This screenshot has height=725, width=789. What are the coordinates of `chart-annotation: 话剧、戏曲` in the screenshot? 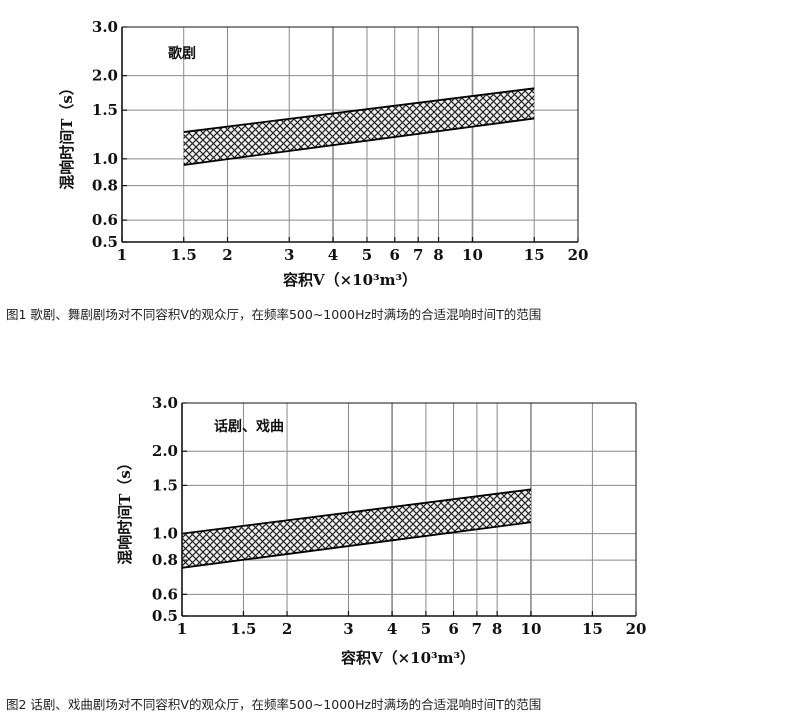 It's located at (249, 426).